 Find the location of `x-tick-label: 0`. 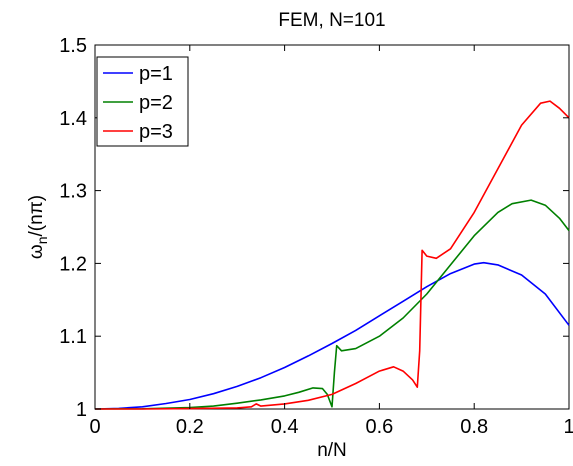

x-tick-label: 0 is located at coordinates (94, 427).